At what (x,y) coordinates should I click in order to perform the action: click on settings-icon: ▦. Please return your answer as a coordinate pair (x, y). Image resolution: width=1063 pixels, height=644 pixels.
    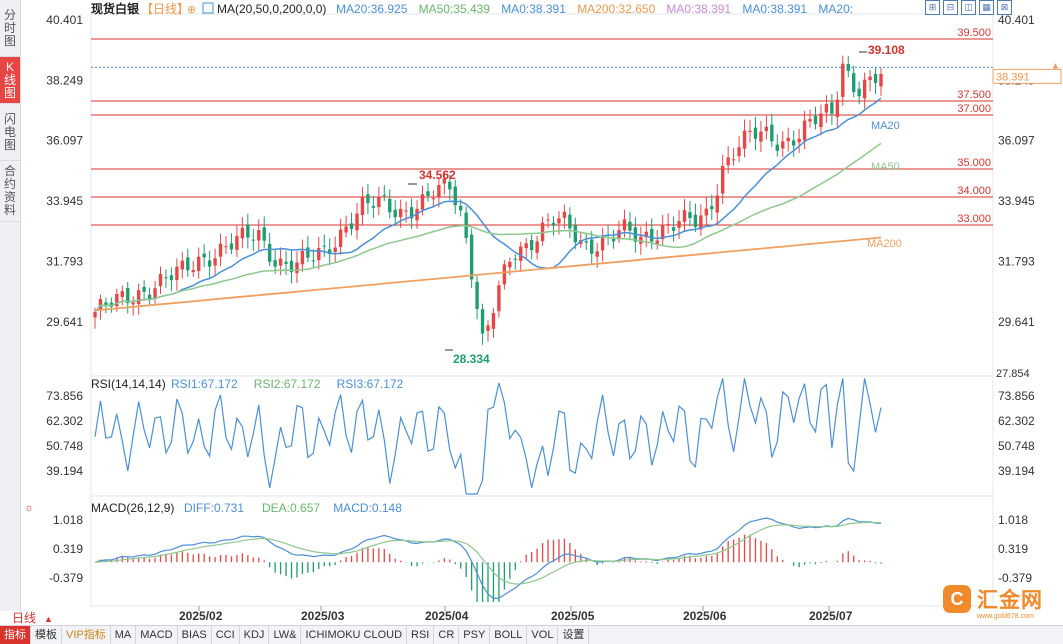
    Looking at the image, I should click on (986, 7).